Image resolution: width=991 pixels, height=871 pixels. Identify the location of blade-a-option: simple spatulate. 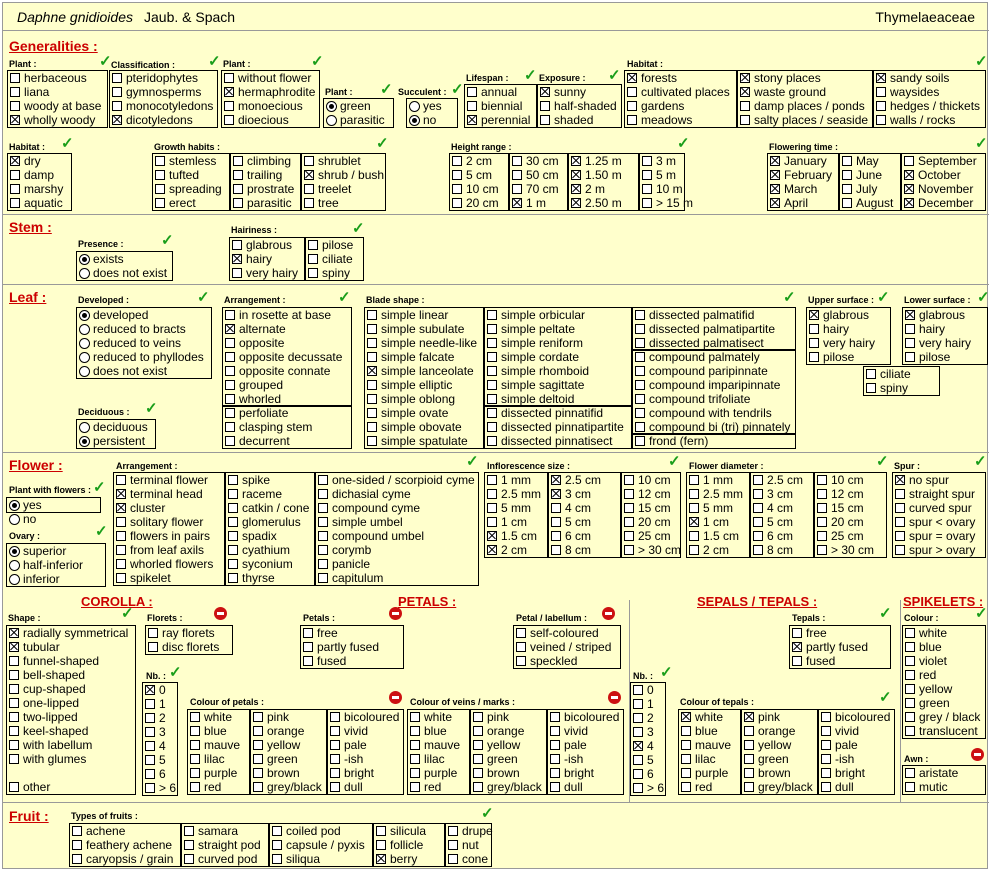
(417, 441).